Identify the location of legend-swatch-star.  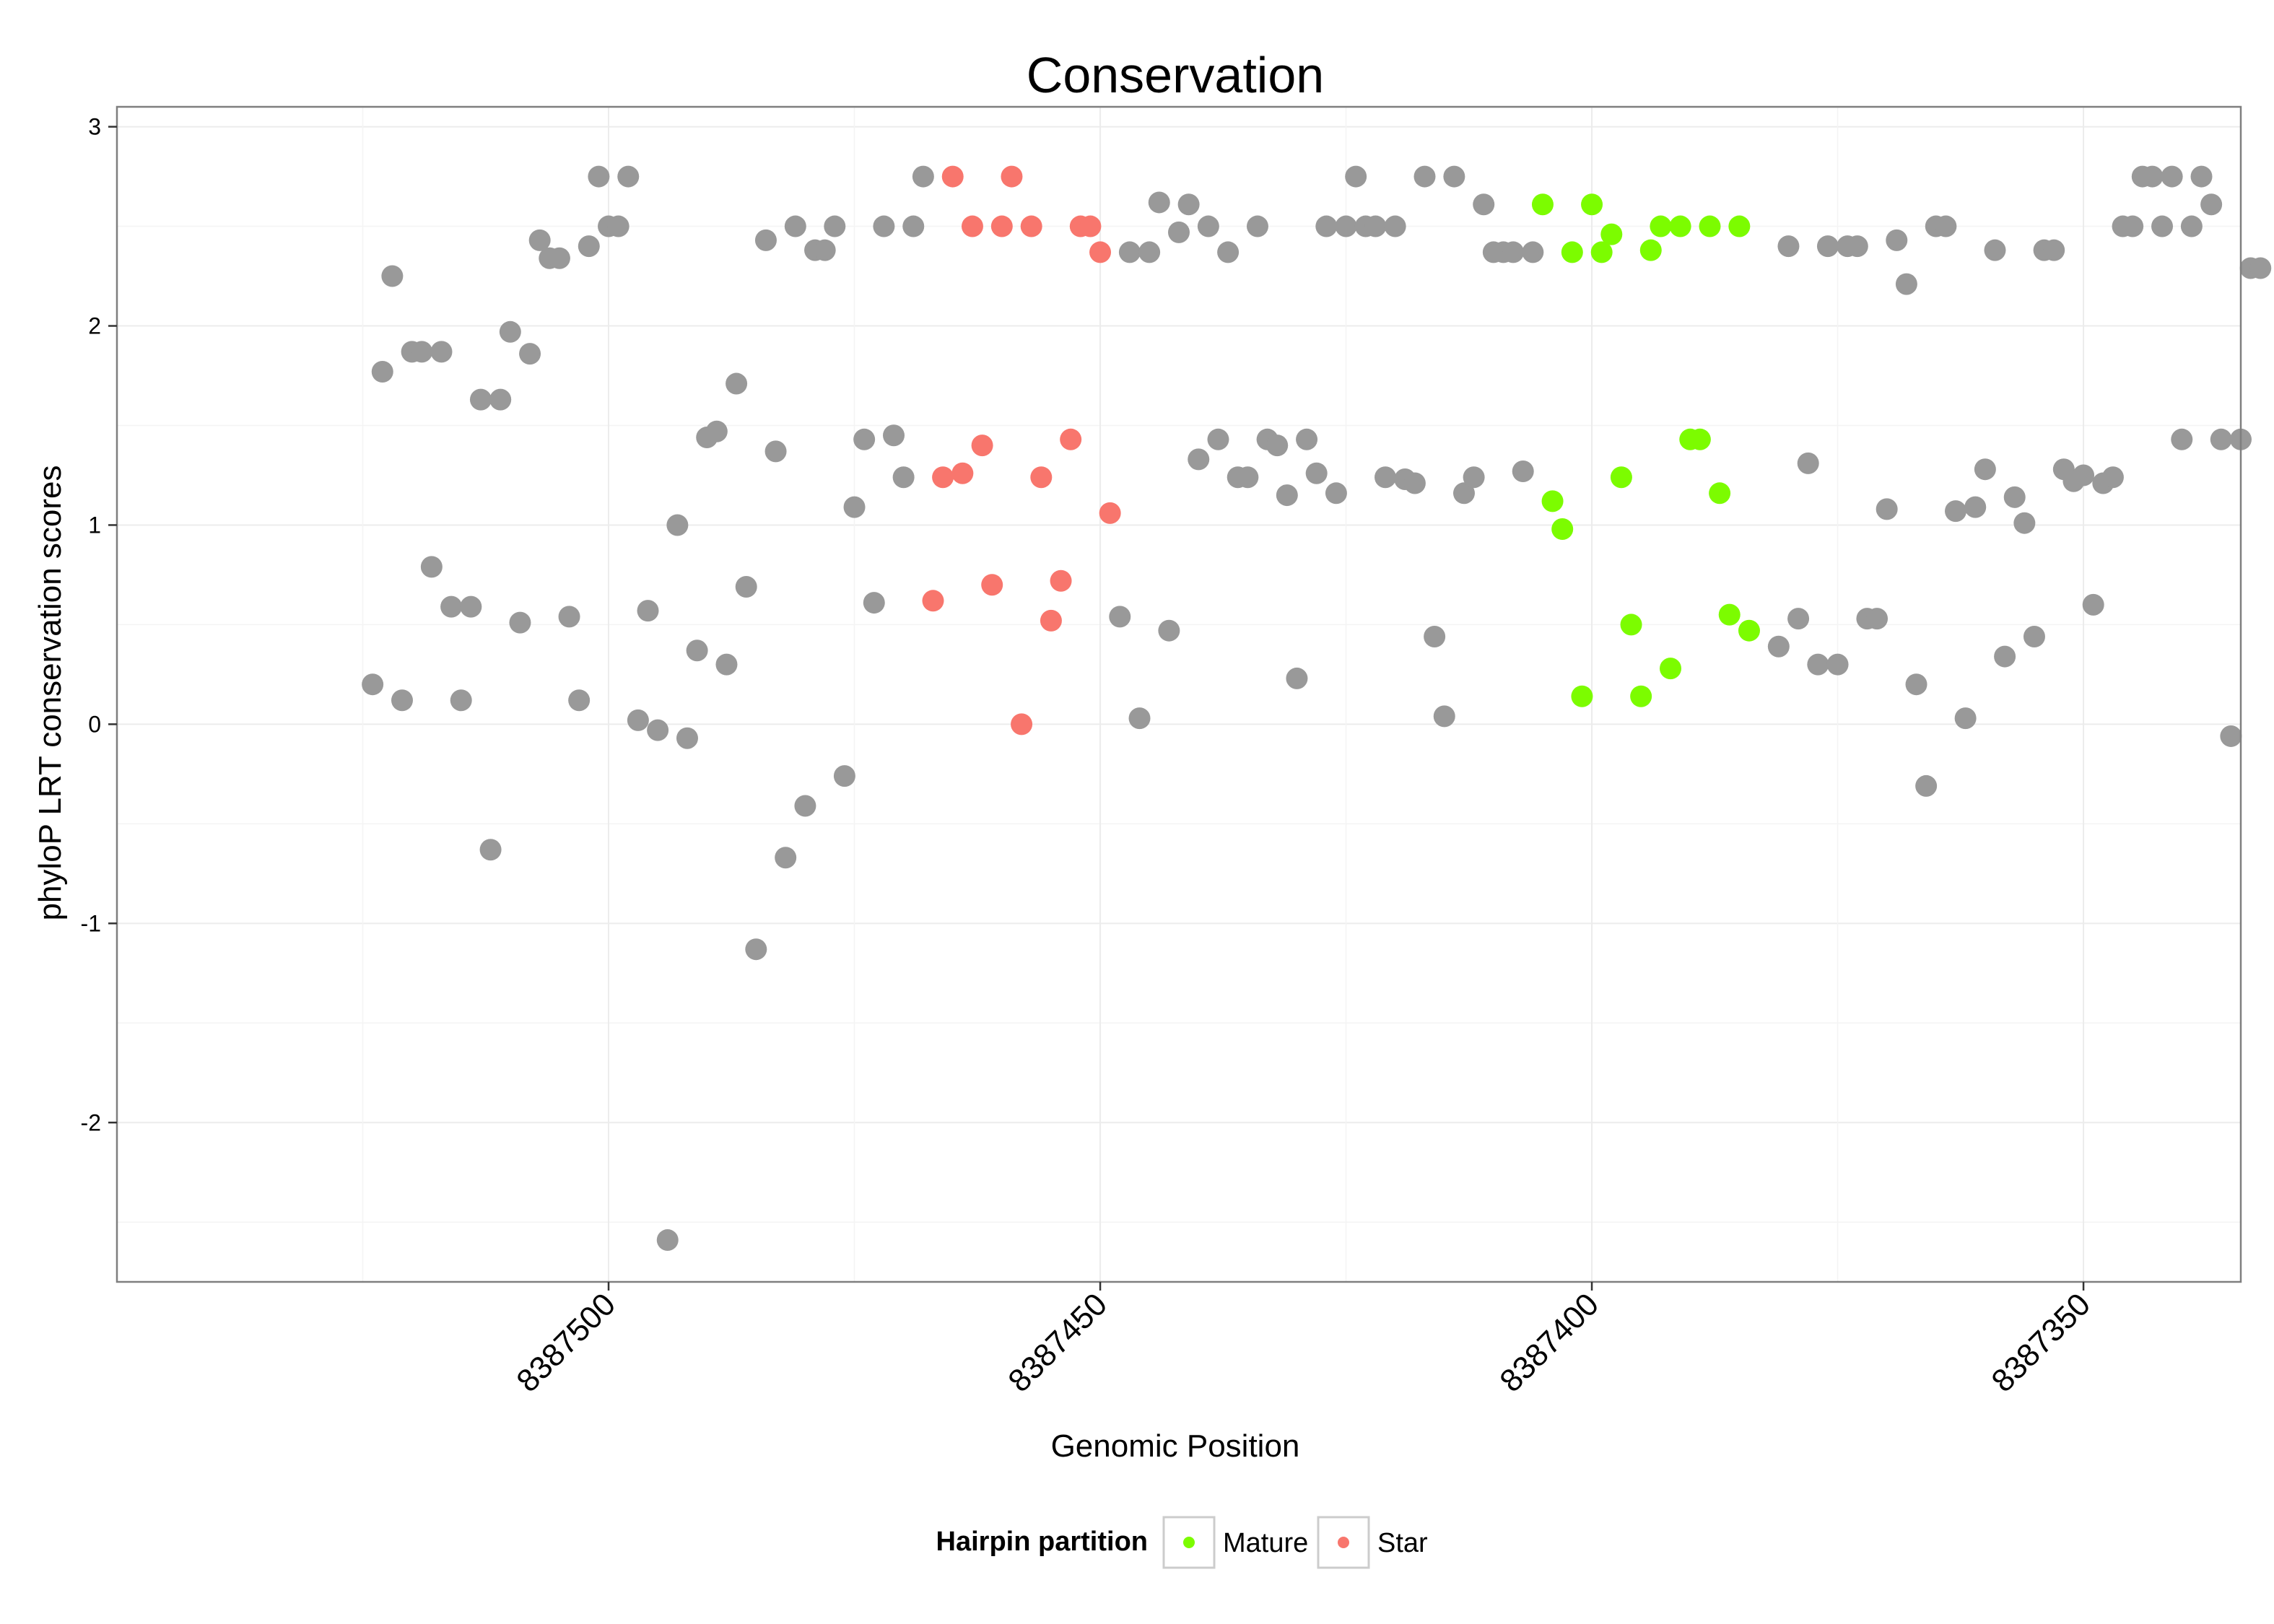
(1343, 1542).